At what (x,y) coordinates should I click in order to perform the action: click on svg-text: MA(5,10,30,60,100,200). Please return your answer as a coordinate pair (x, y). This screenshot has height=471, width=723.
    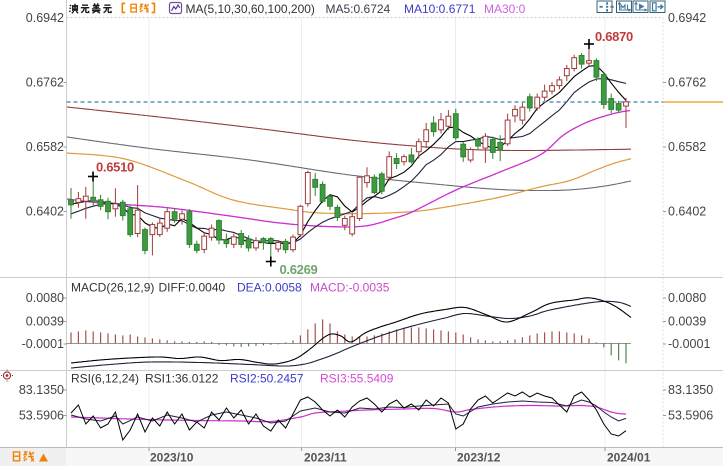
    Looking at the image, I should click on (250, 9).